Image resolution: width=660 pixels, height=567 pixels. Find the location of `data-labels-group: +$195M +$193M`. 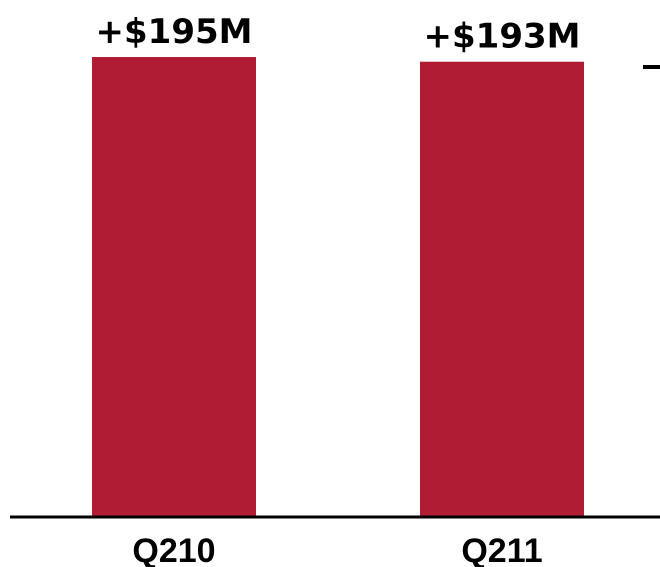

data-labels-group: +$195M +$193M is located at coordinates (338, 34).